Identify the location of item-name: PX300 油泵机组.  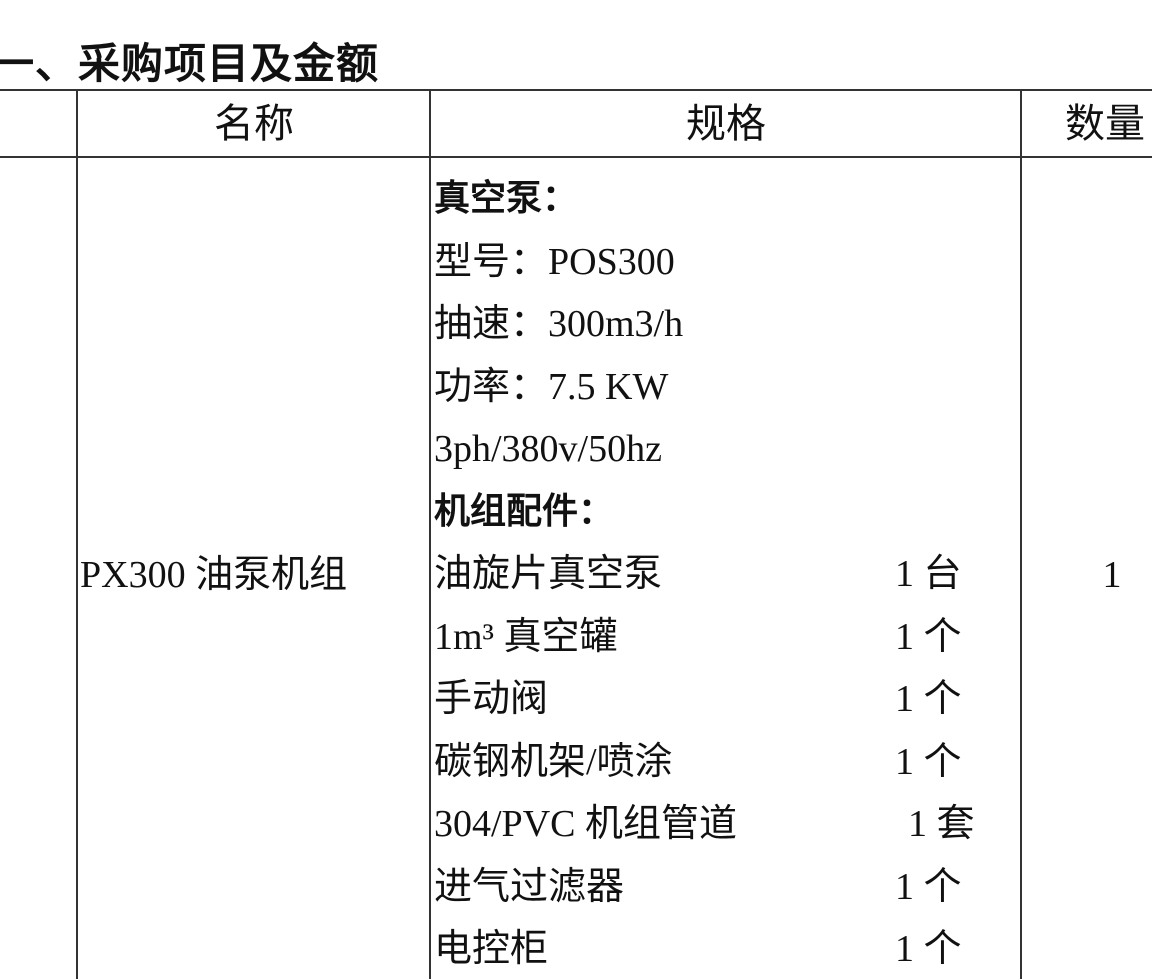
(214, 575).